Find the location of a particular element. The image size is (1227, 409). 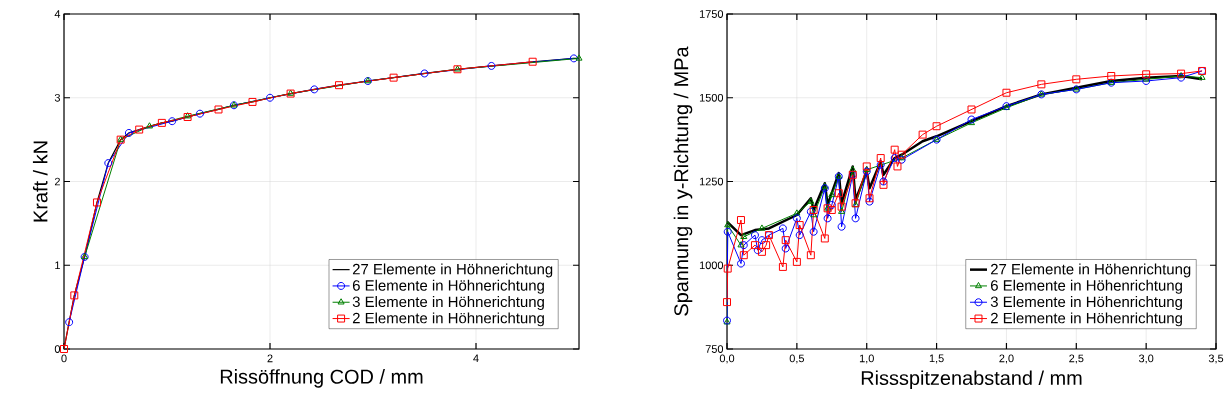

x-tick-label: 2,0 is located at coordinates (1006, 359).